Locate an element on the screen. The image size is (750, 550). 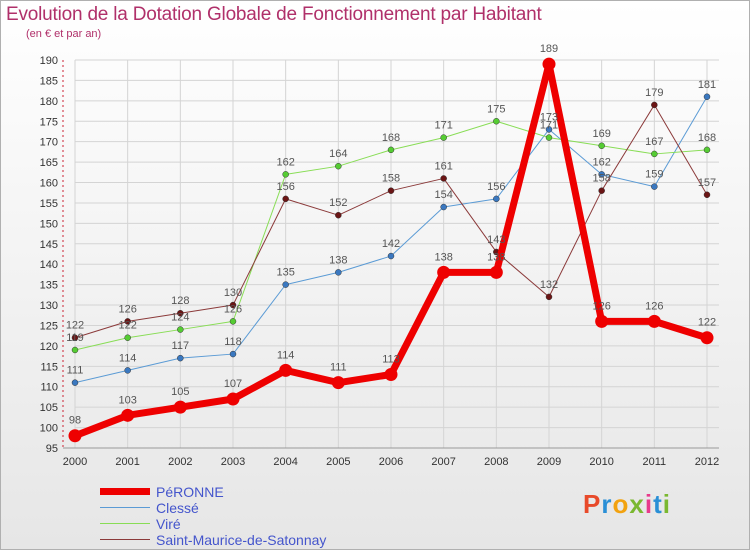
x-tick-label: 2004 is located at coordinates (285, 462).